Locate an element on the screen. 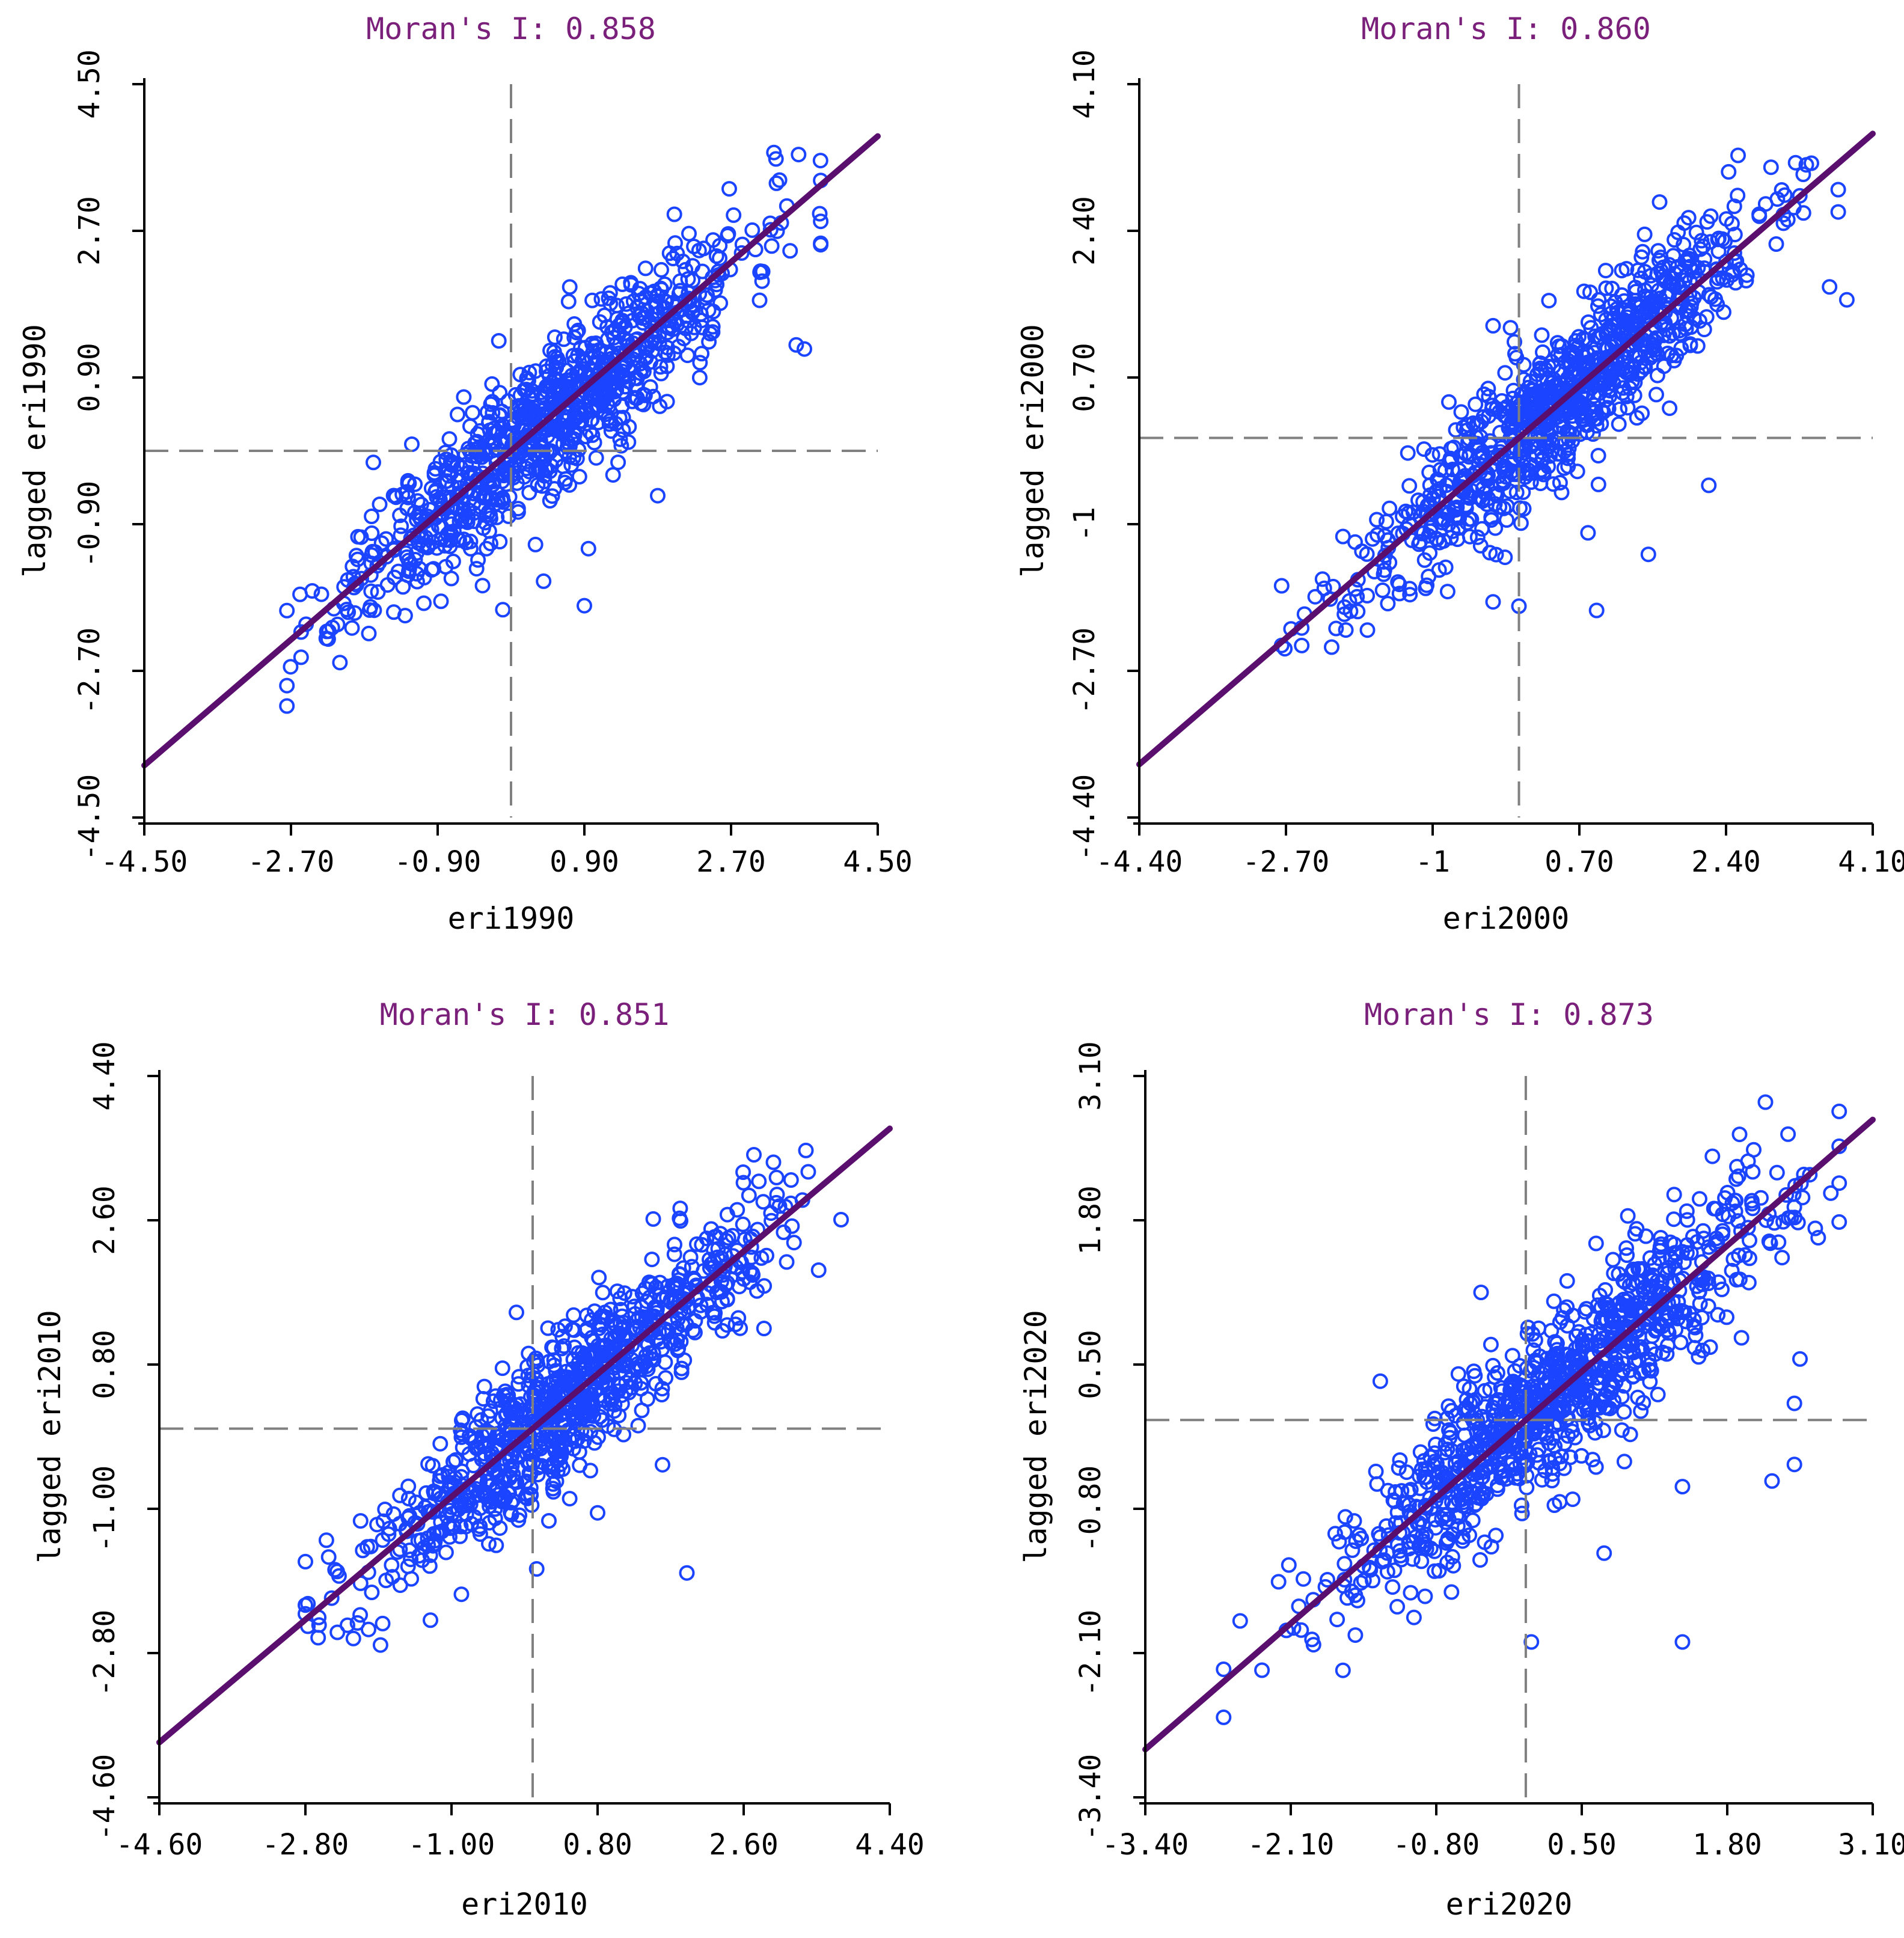 This screenshot has height=1938, width=1904. y-tick-label: -2.80 is located at coordinates (104, 1653).